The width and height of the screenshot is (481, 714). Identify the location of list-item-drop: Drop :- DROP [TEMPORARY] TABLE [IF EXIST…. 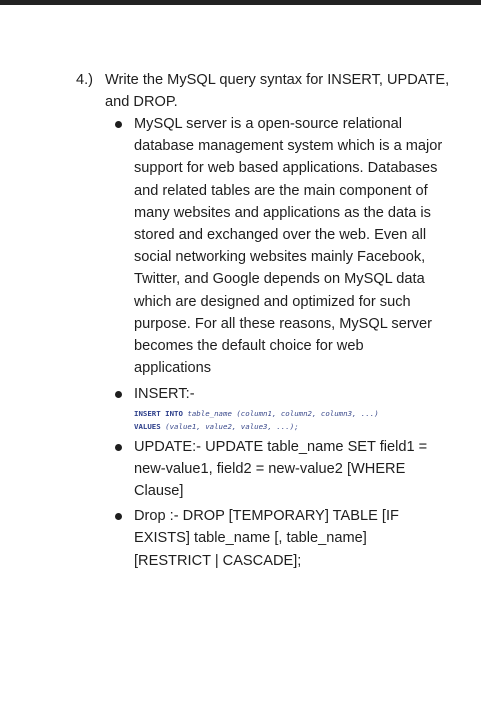
(278, 538).